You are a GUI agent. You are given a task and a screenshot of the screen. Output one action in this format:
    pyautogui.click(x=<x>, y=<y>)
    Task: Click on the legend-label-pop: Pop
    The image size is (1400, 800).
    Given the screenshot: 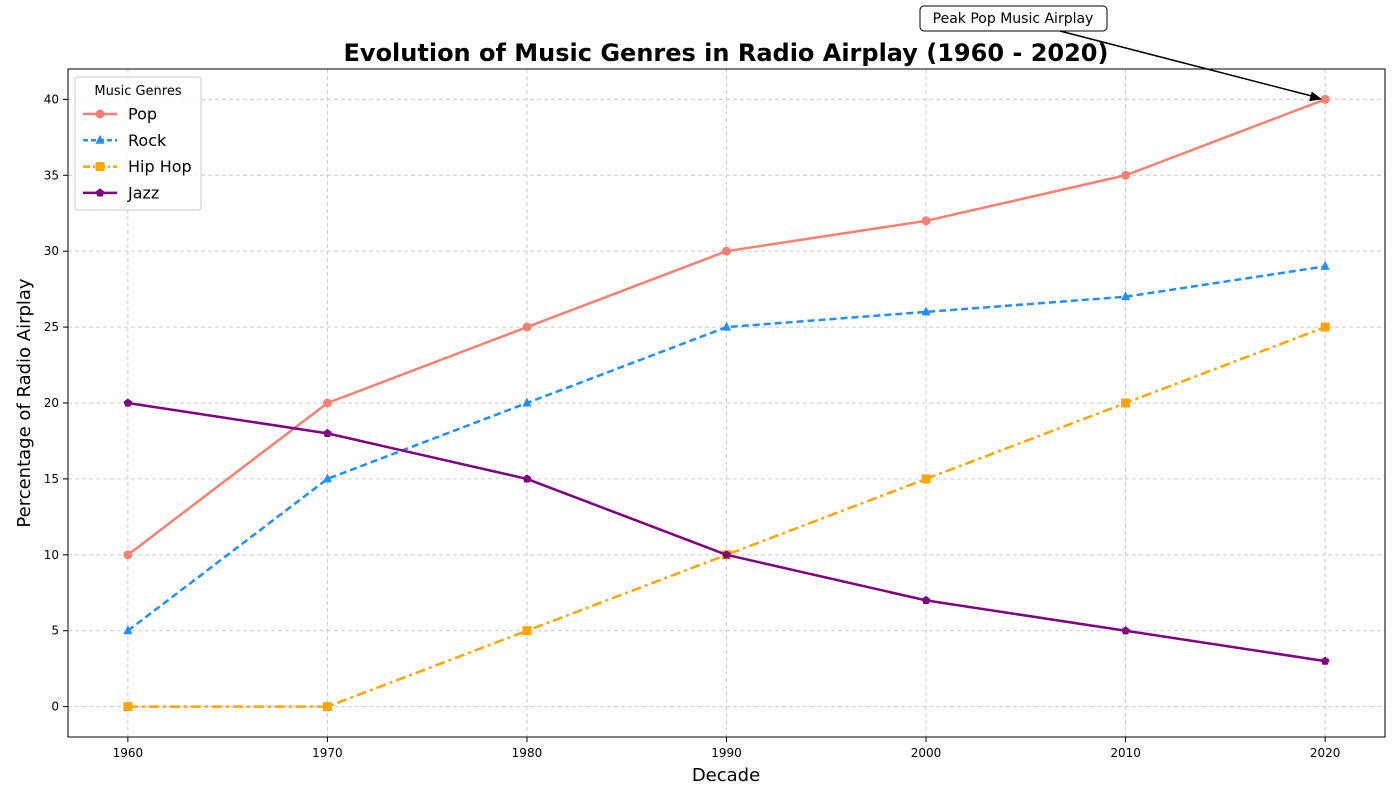 What is the action you would take?
    pyautogui.click(x=142, y=114)
    